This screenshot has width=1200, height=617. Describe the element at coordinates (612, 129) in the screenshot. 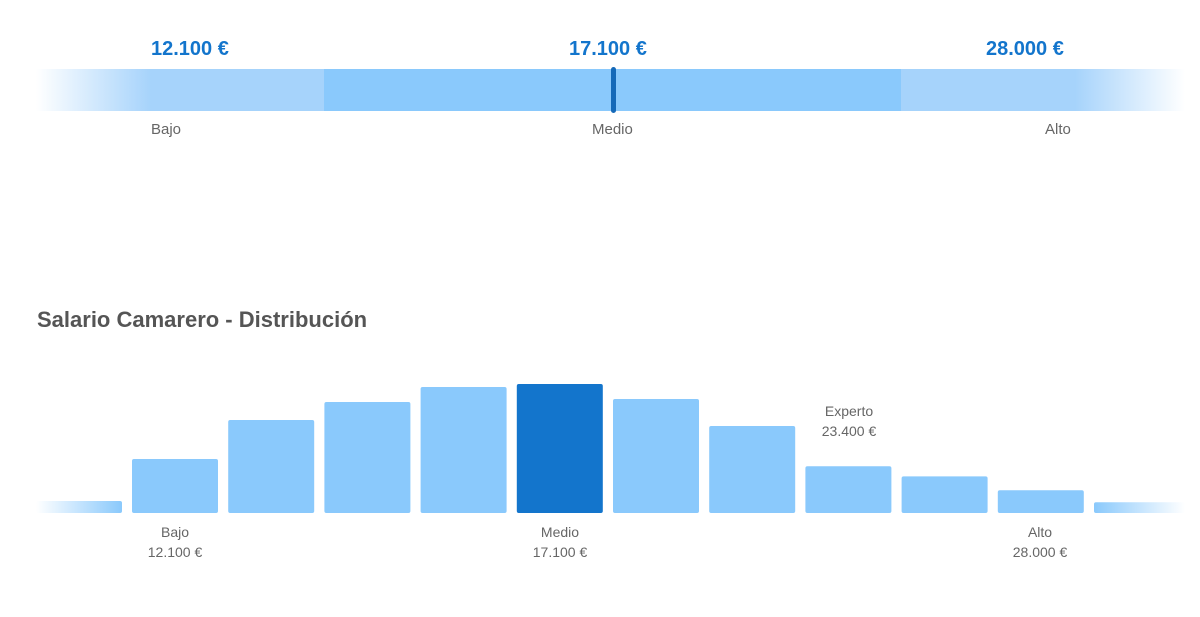

I see `range-median-label: Medio` at that location.